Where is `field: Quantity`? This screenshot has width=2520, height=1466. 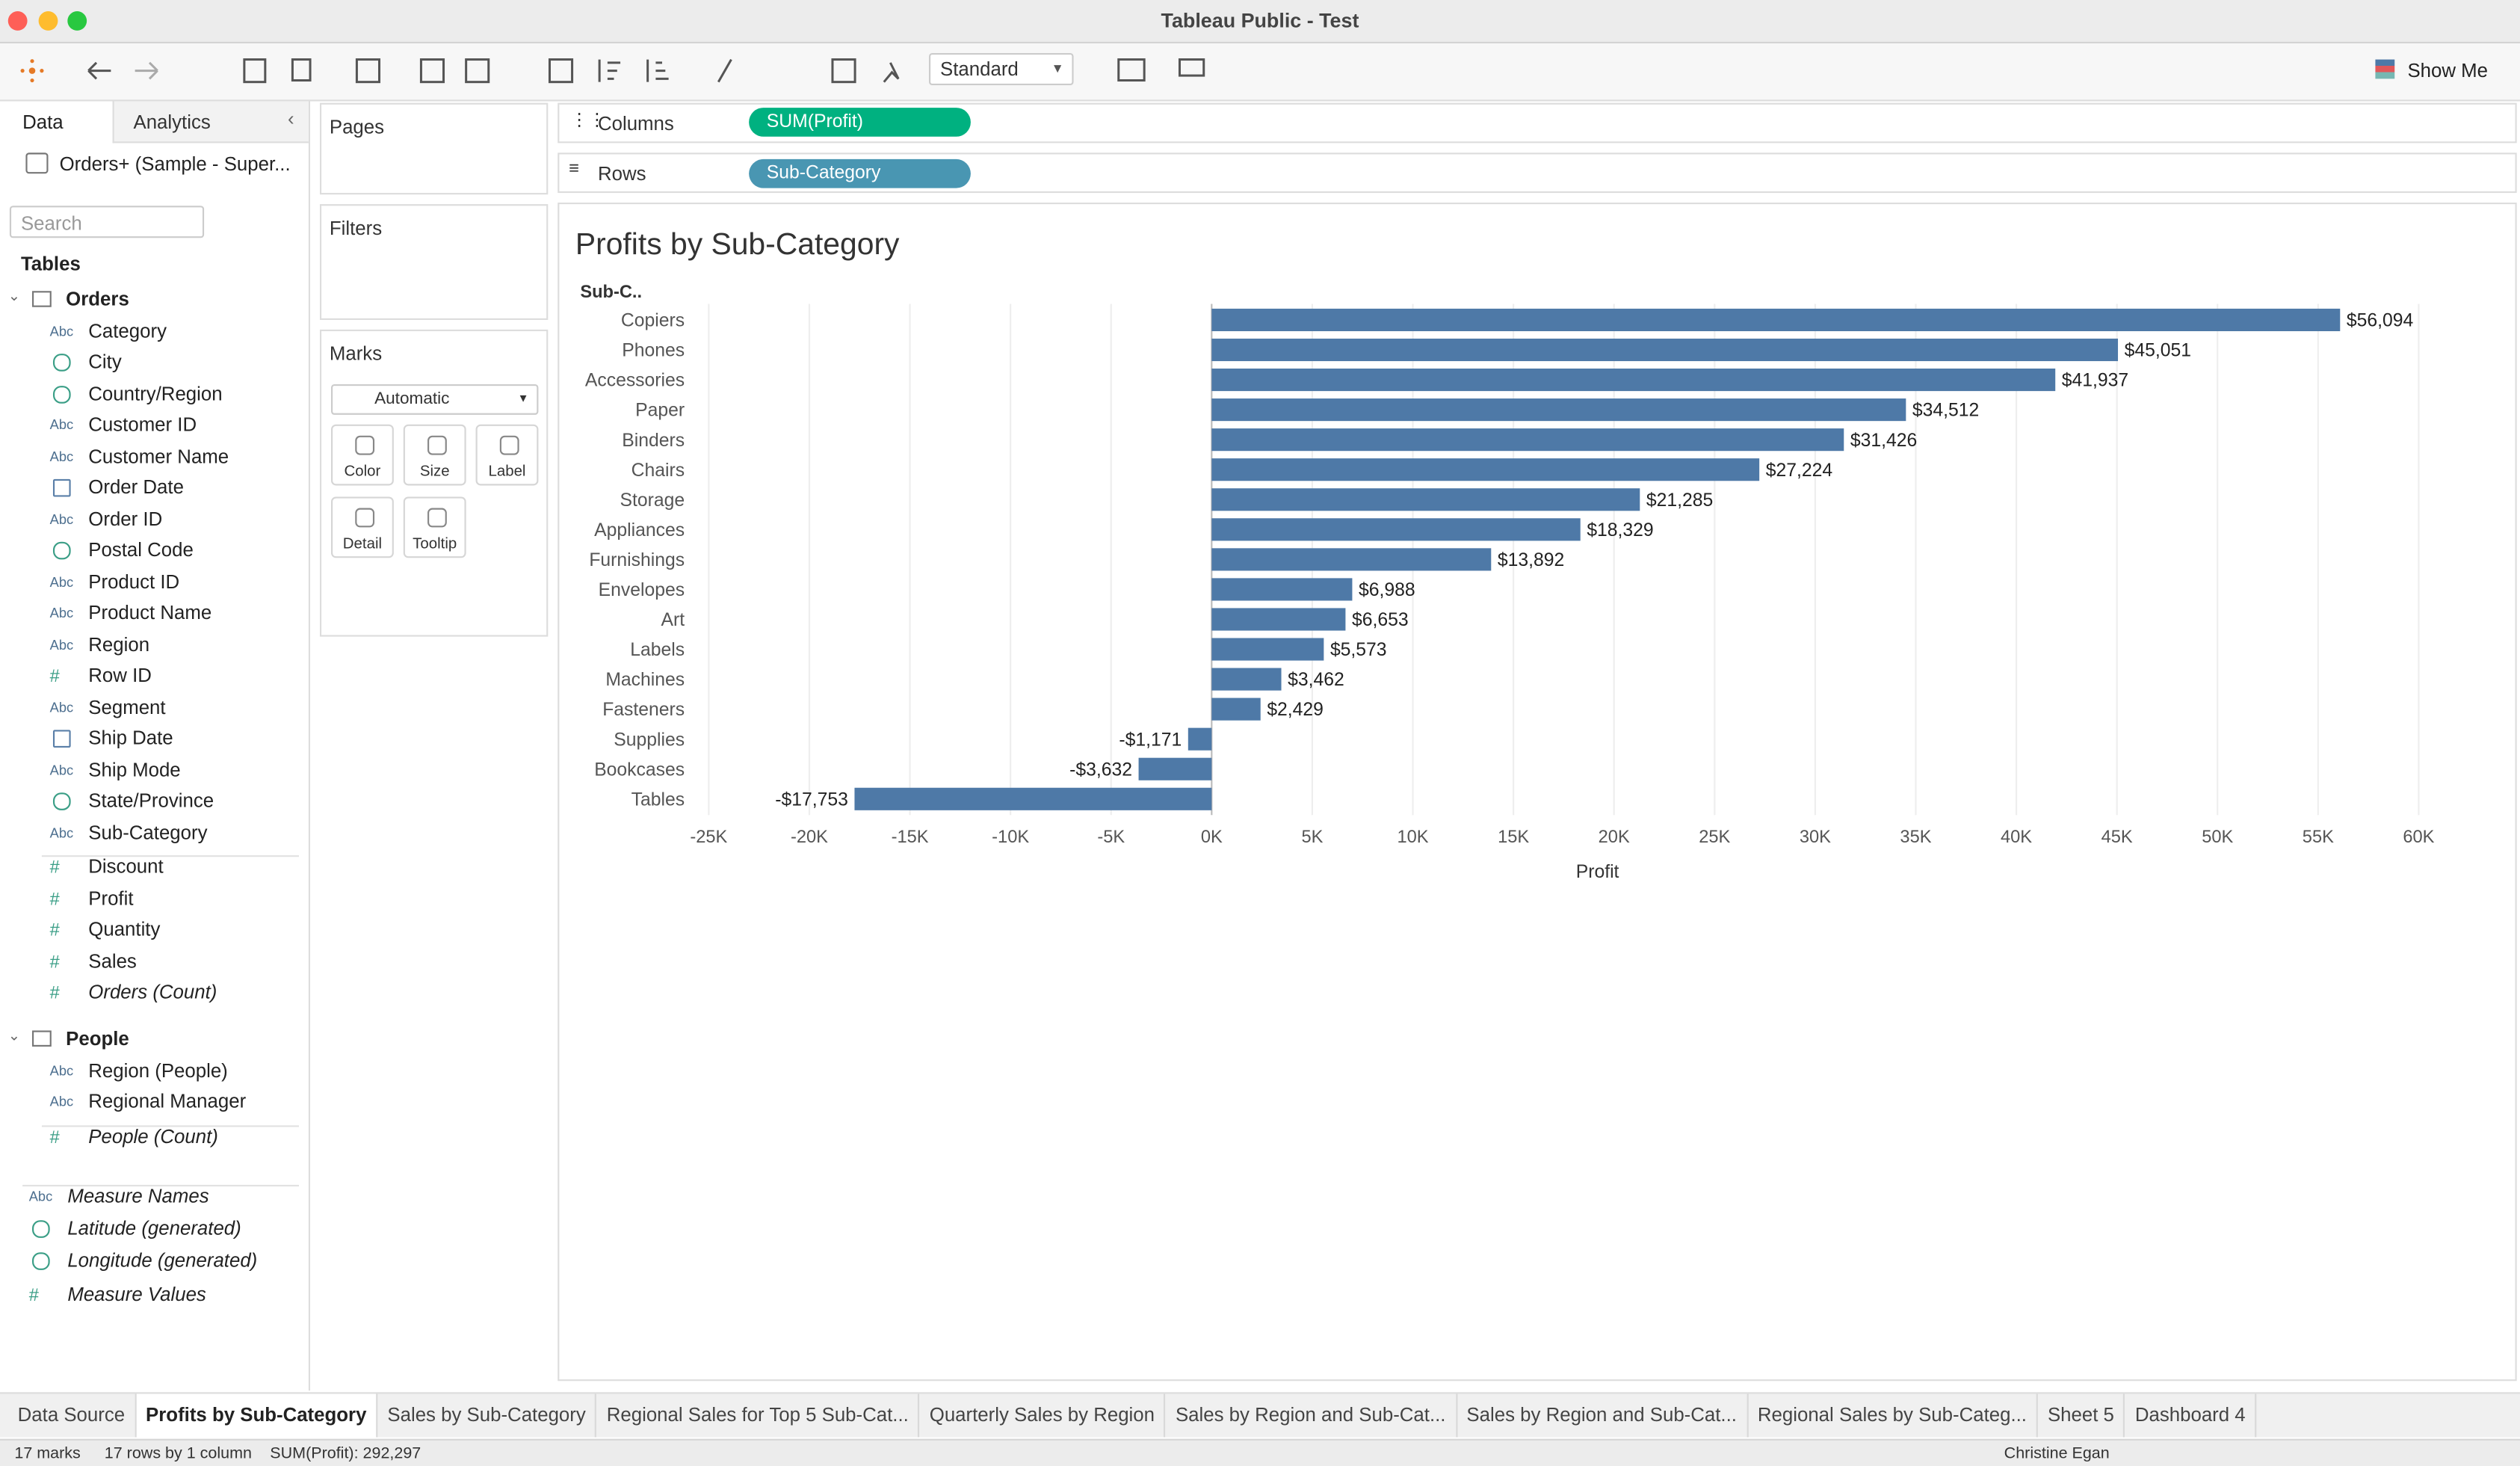
field: Quantity is located at coordinates (124, 929).